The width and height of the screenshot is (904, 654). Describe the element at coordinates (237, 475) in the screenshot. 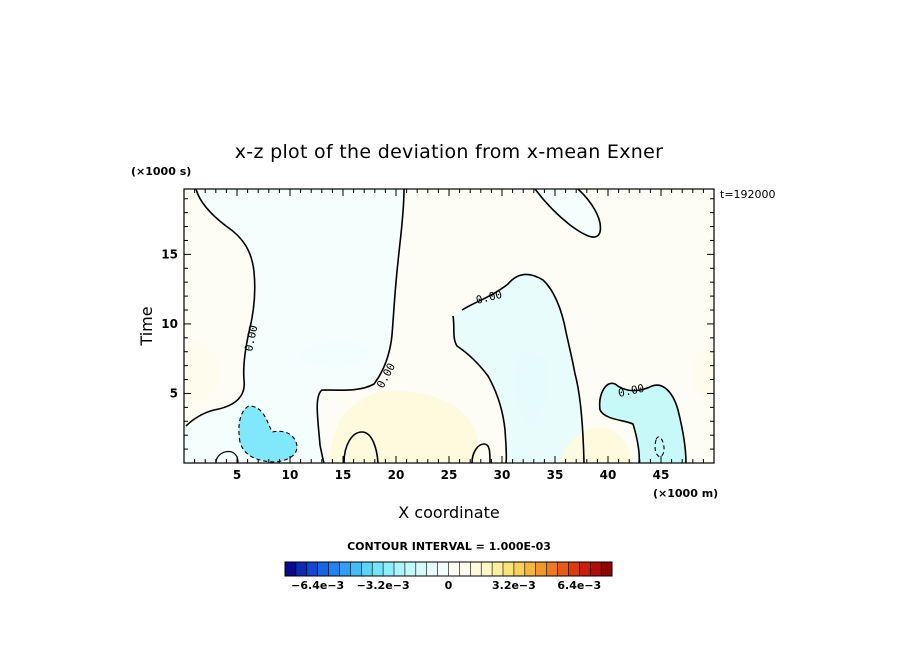

I see `x-tick-label: 5` at that location.